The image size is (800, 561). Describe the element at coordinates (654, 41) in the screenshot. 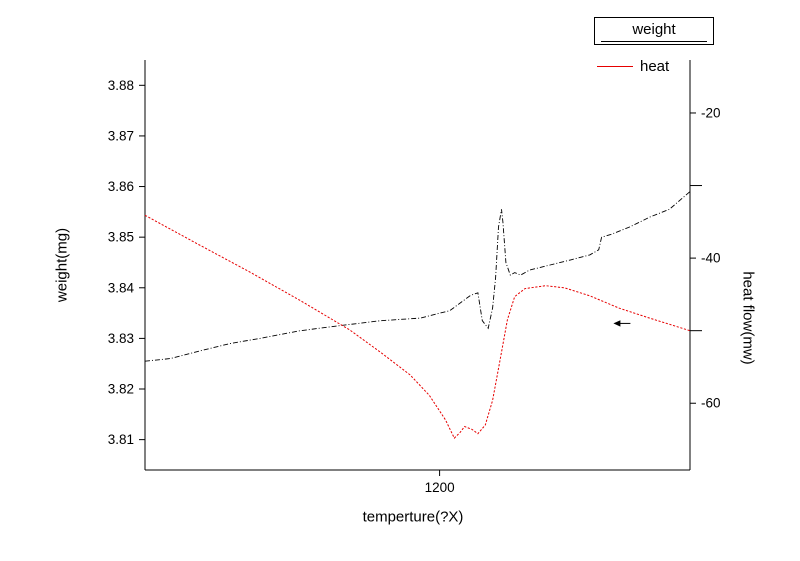

I see `weight-line-sample` at that location.